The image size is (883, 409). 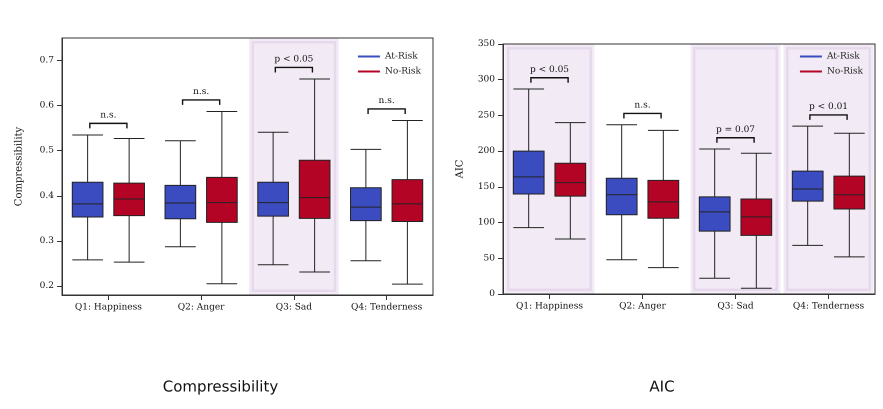 I want to click on text: AIC, so click(x=662, y=387).